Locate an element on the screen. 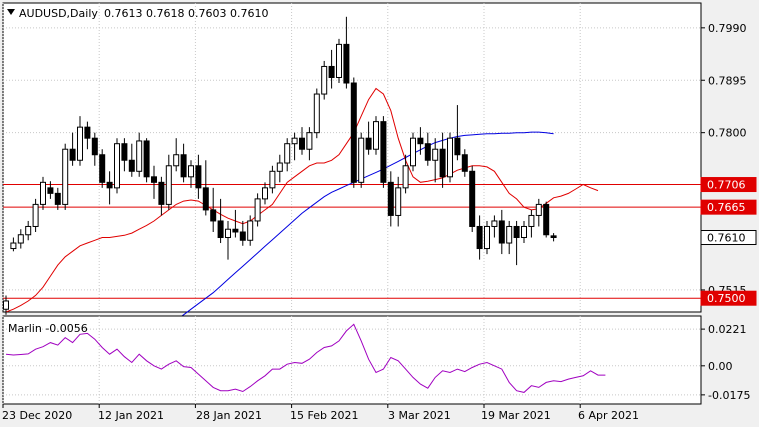 This screenshot has width=759, height=427. time-tick-label: 12 Jan 2021 is located at coordinates (131, 415).